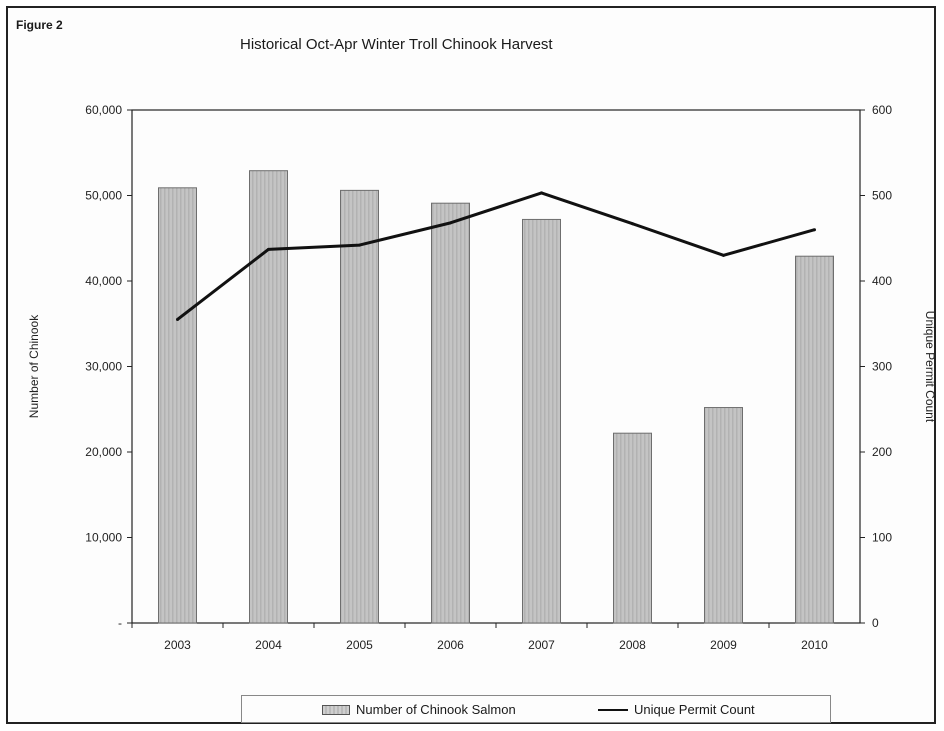  What do you see at coordinates (882, 110) in the screenshot?
I see `right-tick-label: 600` at bounding box center [882, 110].